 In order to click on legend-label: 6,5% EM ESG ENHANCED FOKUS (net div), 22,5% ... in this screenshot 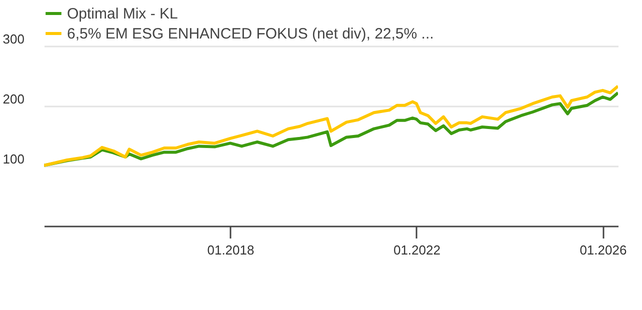, I will do `click(250, 34)`.